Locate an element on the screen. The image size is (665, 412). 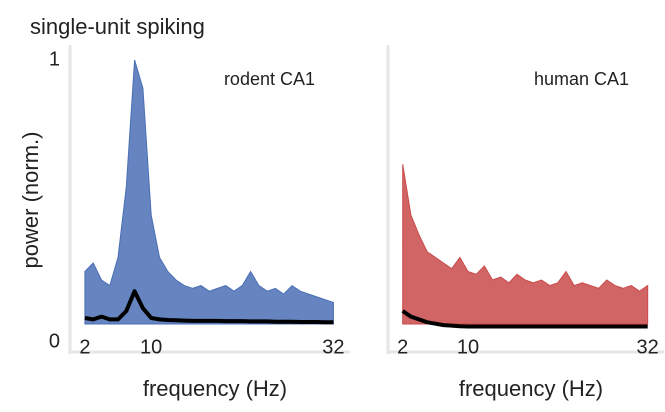
chart-title: single-unit spiking is located at coordinates (117, 26).